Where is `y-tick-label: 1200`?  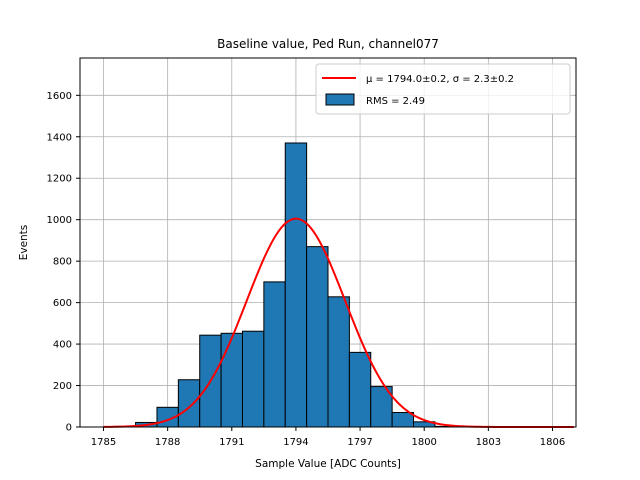 y-tick-label: 1200 is located at coordinates (59, 179).